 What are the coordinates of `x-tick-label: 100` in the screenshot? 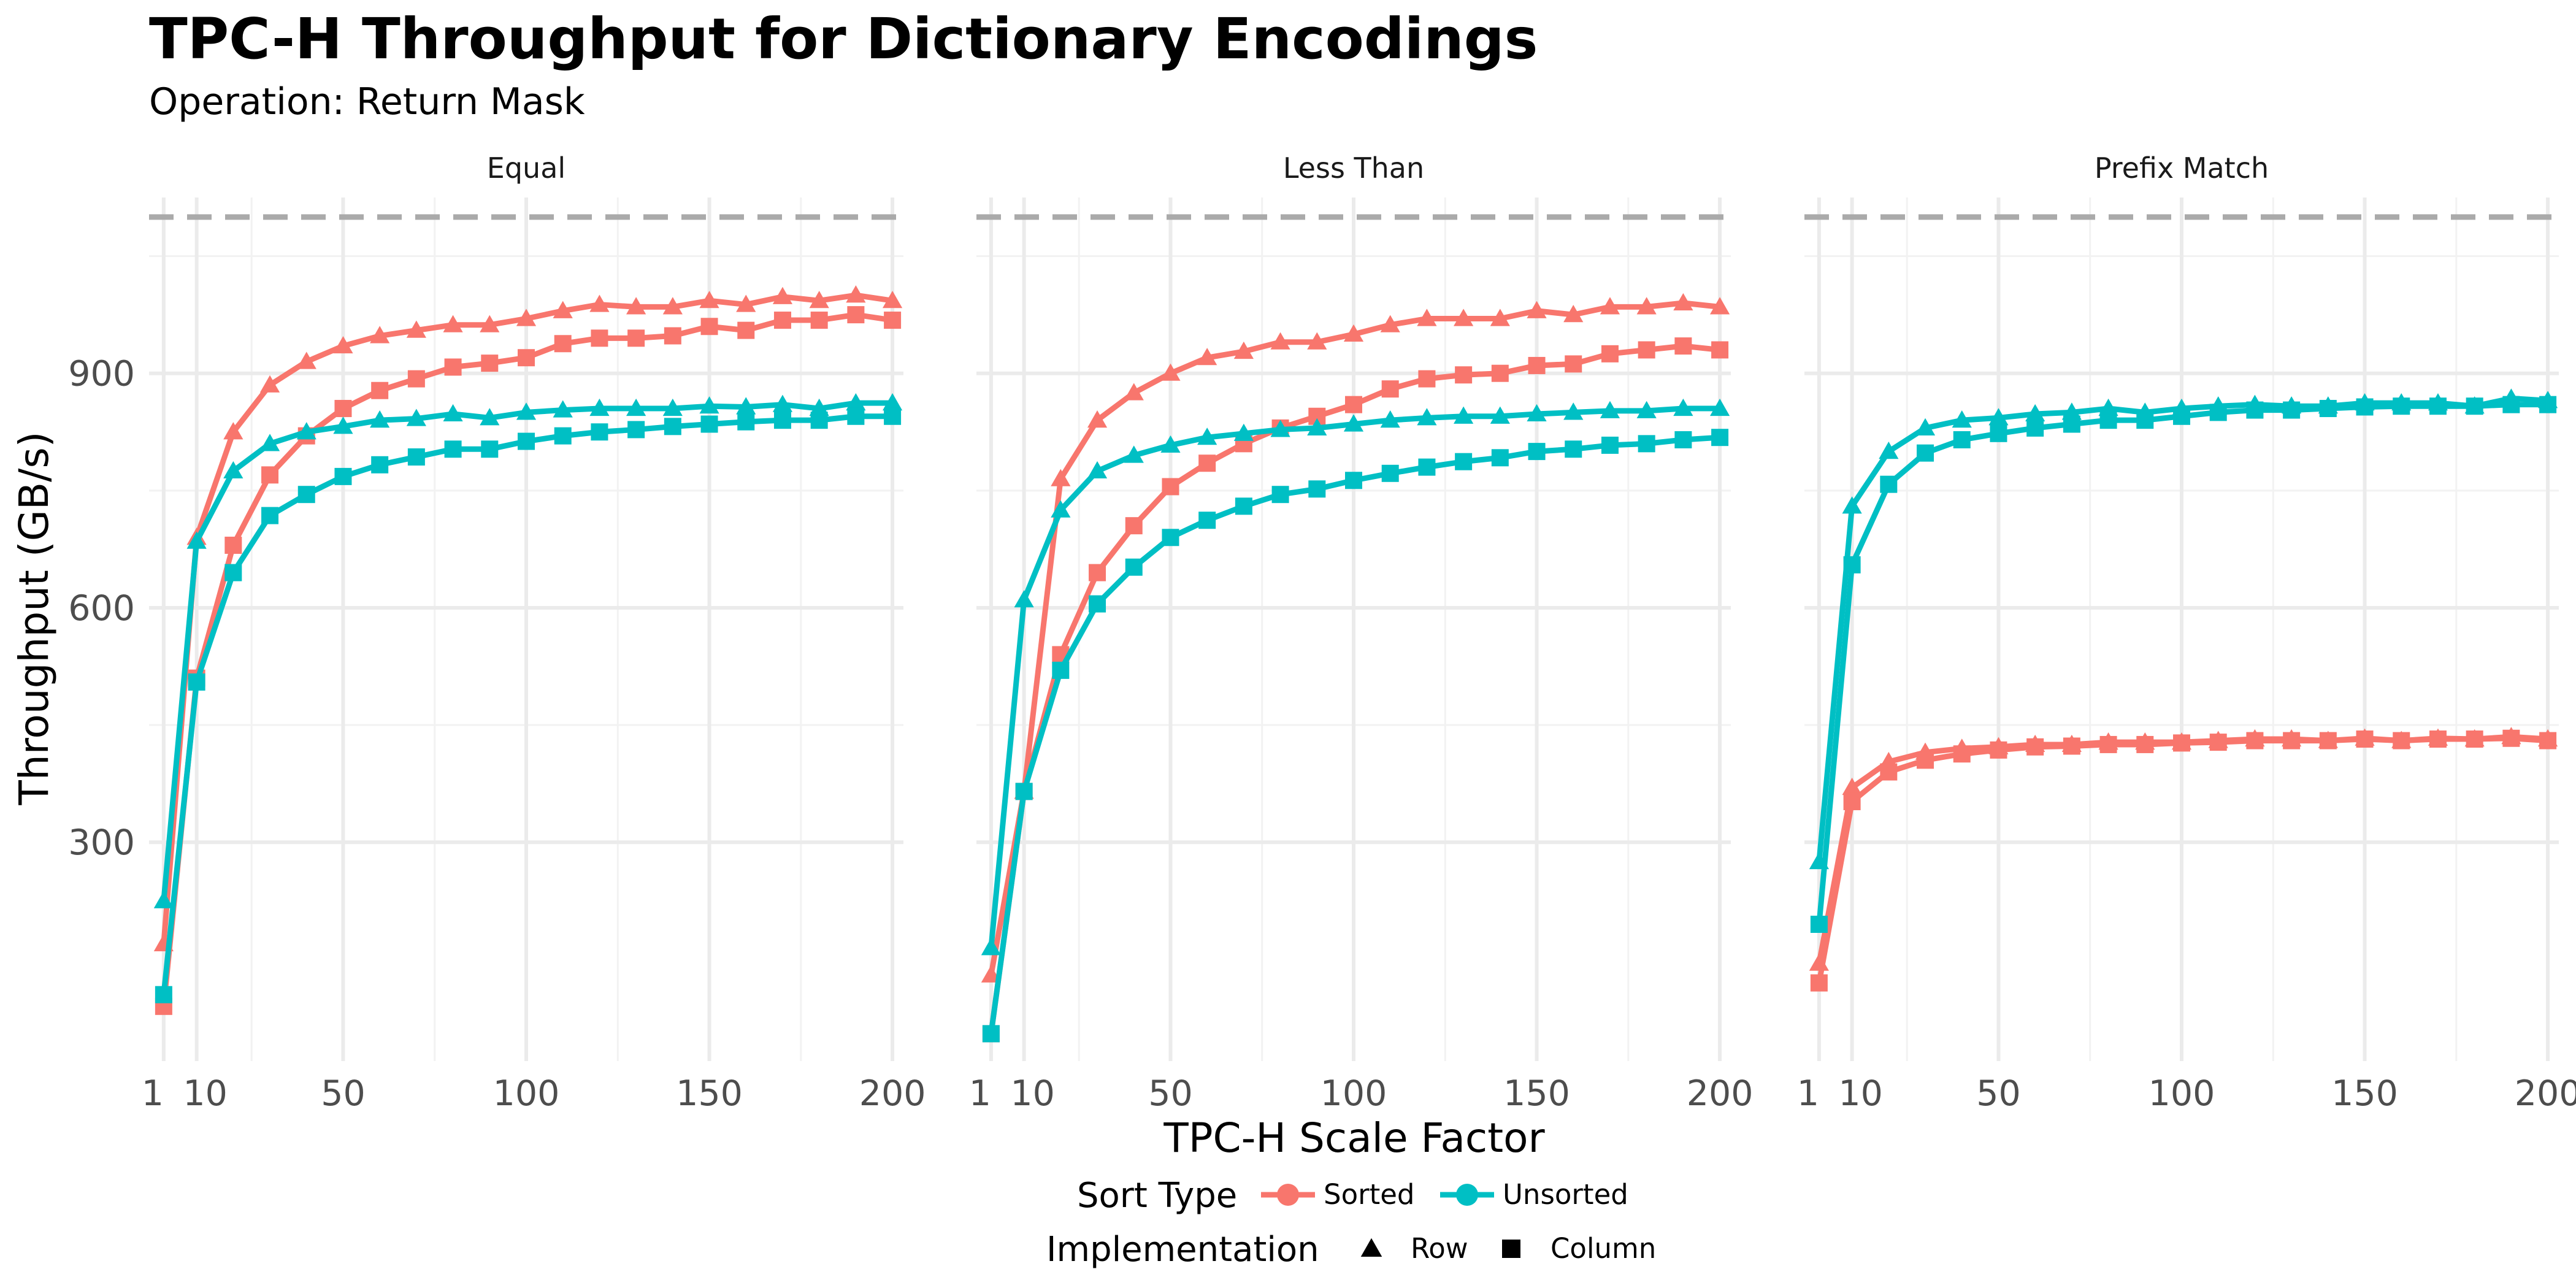 It's located at (1354, 1093).